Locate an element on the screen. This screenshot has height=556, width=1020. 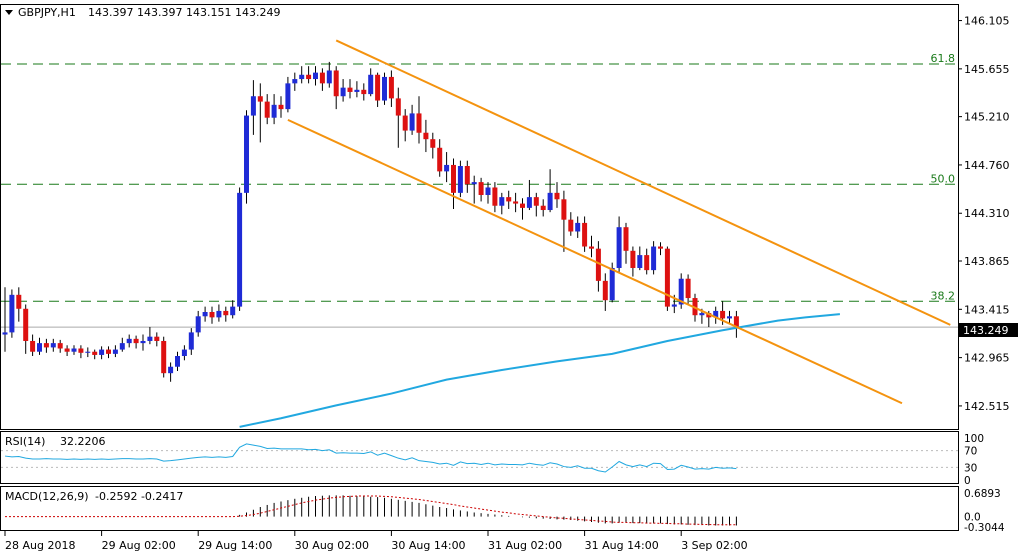
time-tick-label: 31 Aug 02:00 is located at coordinates (525, 545).